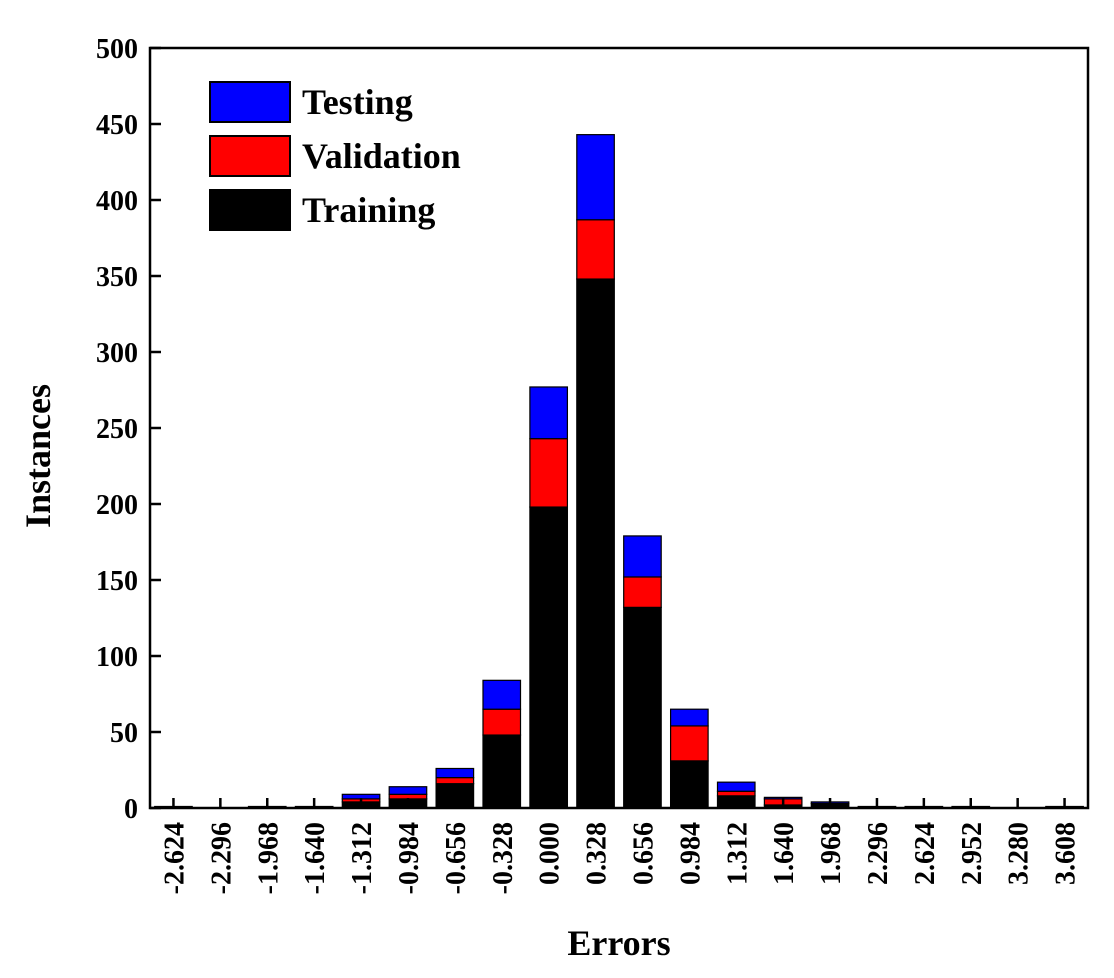  What do you see at coordinates (117, 277) in the screenshot?
I see `y-tick-label: 350` at bounding box center [117, 277].